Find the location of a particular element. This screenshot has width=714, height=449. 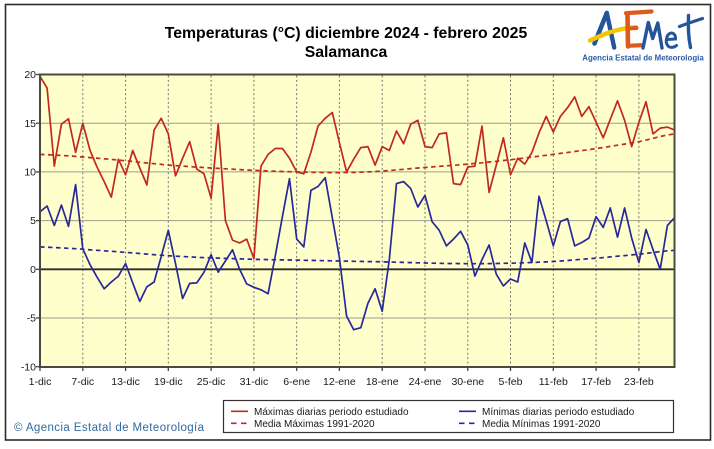

svg-text:Agencia Estatal de Meteorologí: Agencia Estatal de Meteorología is located at coordinates (643, 58).